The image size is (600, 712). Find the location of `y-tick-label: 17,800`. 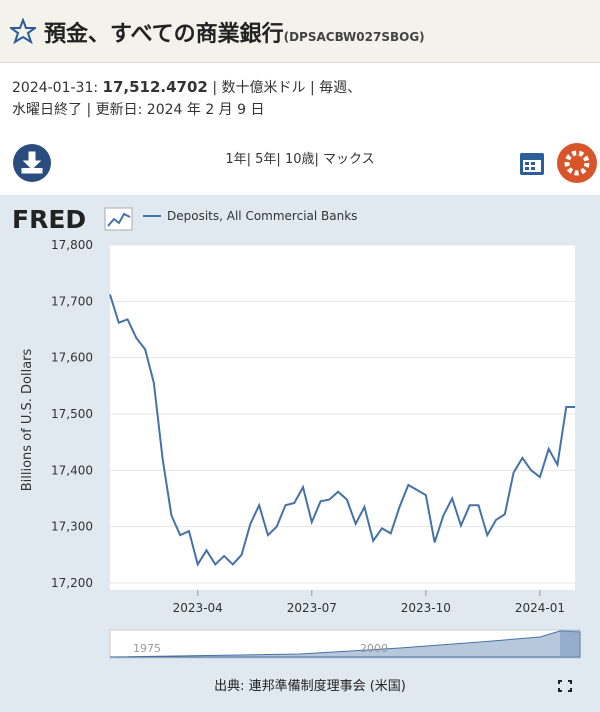

y-tick-label: 17,800 is located at coordinates (72, 245).